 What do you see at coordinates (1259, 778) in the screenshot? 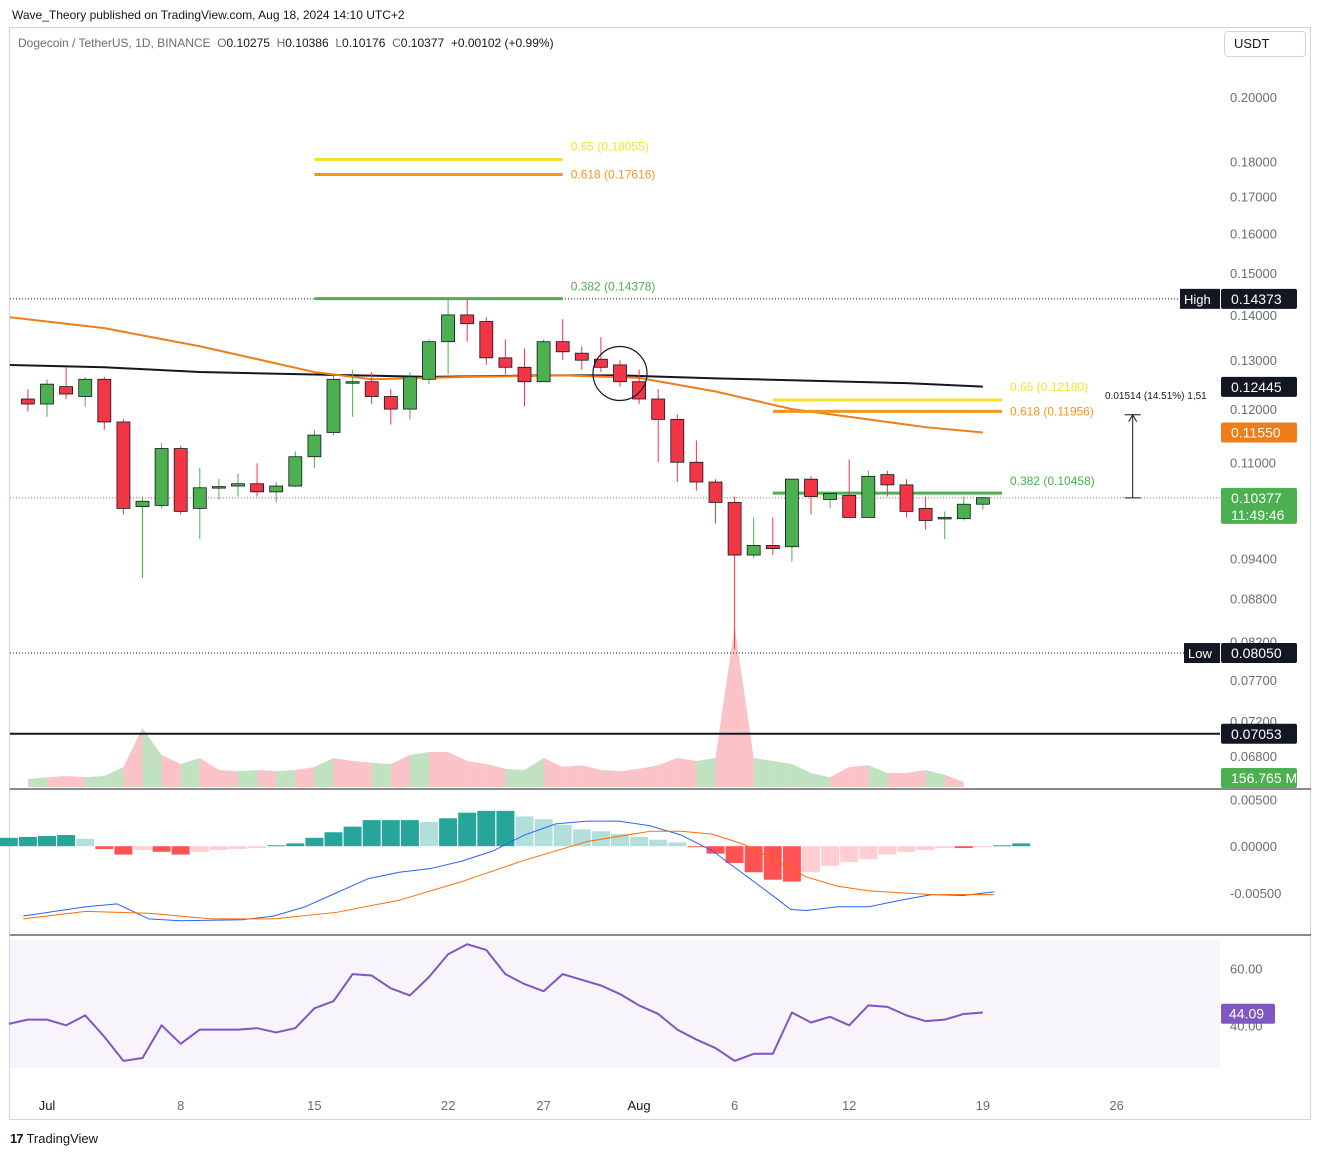
I see `volume-tag: 156.765 M` at bounding box center [1259, 778].